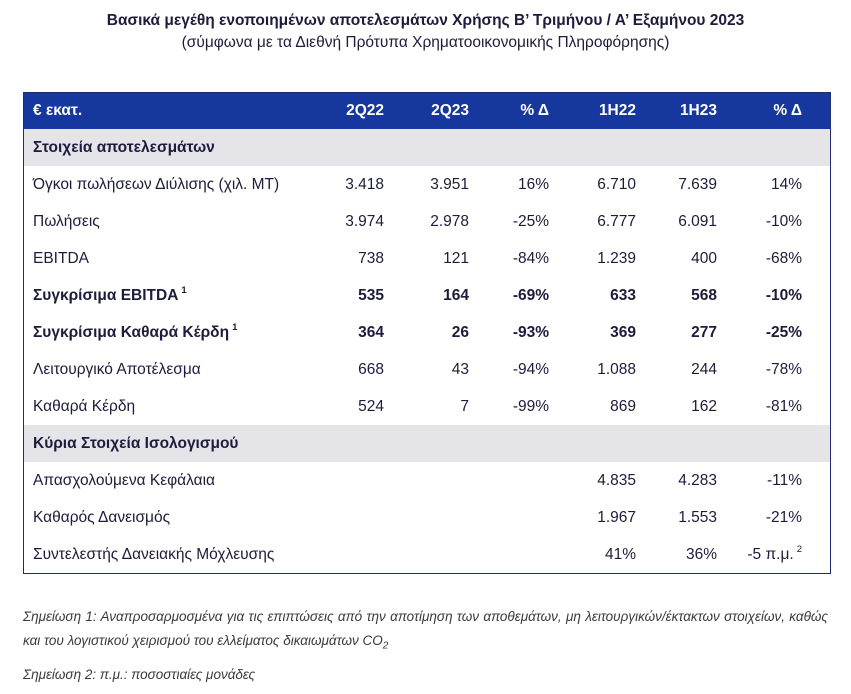  I want to click on row-label: Πωλήσεις, so click(66, 221).